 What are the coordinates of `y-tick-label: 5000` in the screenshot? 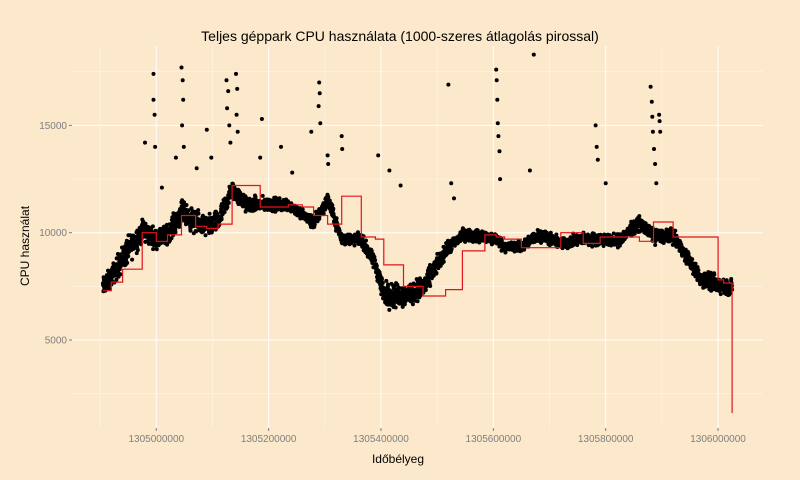 It's located at (56, 341).